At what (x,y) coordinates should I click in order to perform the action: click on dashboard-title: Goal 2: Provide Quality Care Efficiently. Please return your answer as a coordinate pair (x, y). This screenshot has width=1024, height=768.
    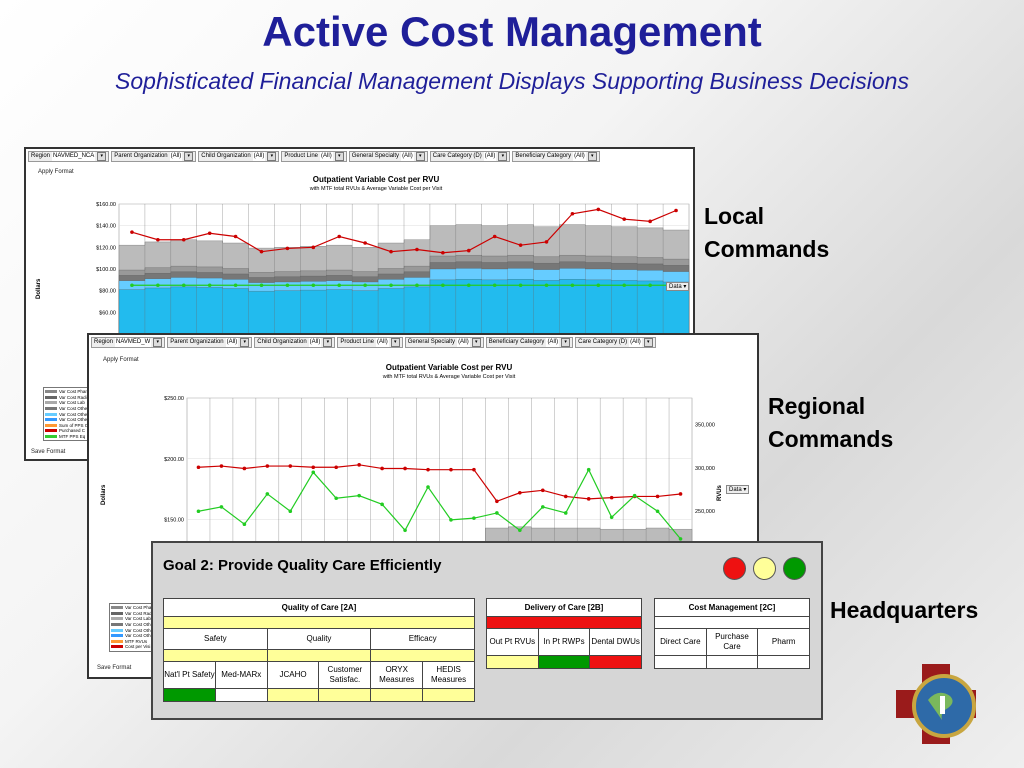
    Looking at the image, I should click on (302, 565).